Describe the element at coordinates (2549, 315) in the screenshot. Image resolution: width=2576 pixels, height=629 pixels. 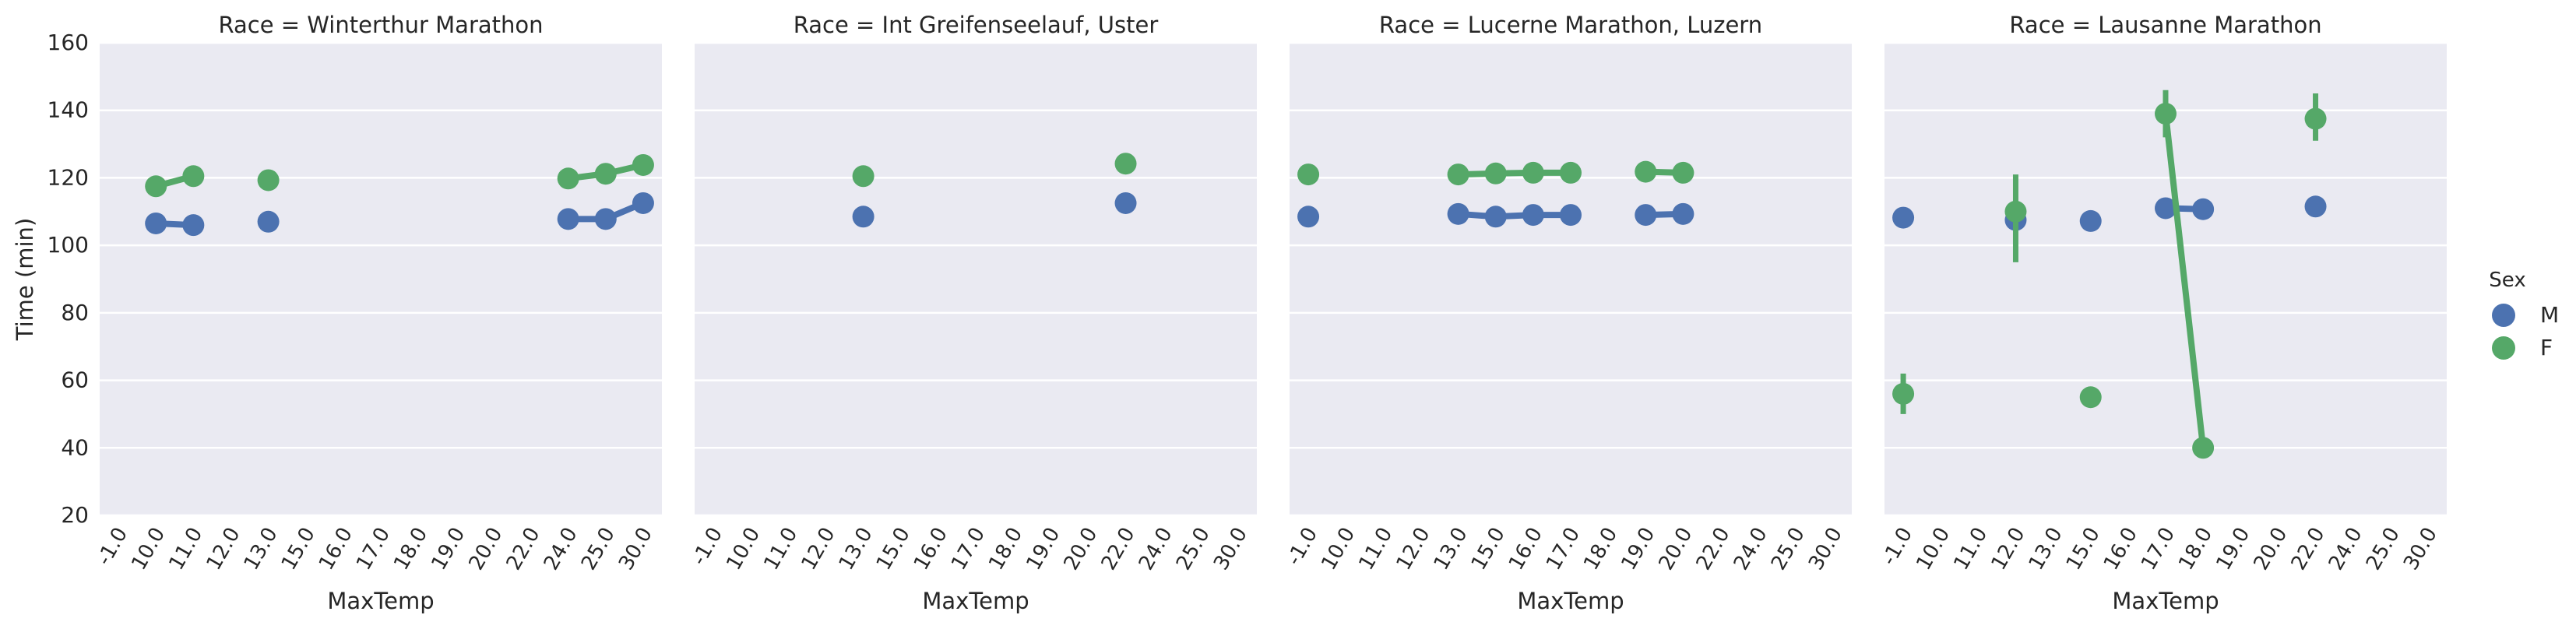
I see `legend-label: M` at that location.